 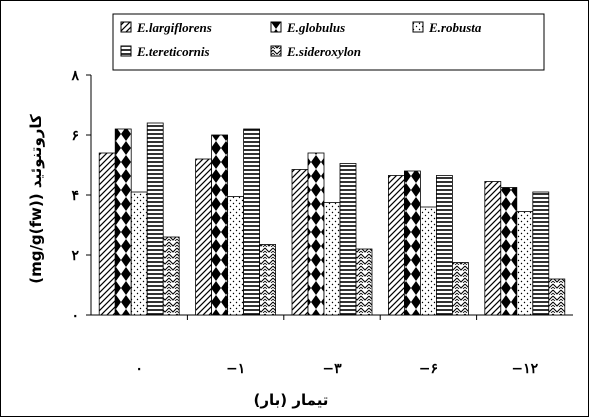 I want to click on x-tick-label: ۰, so click(x=139, y=369).